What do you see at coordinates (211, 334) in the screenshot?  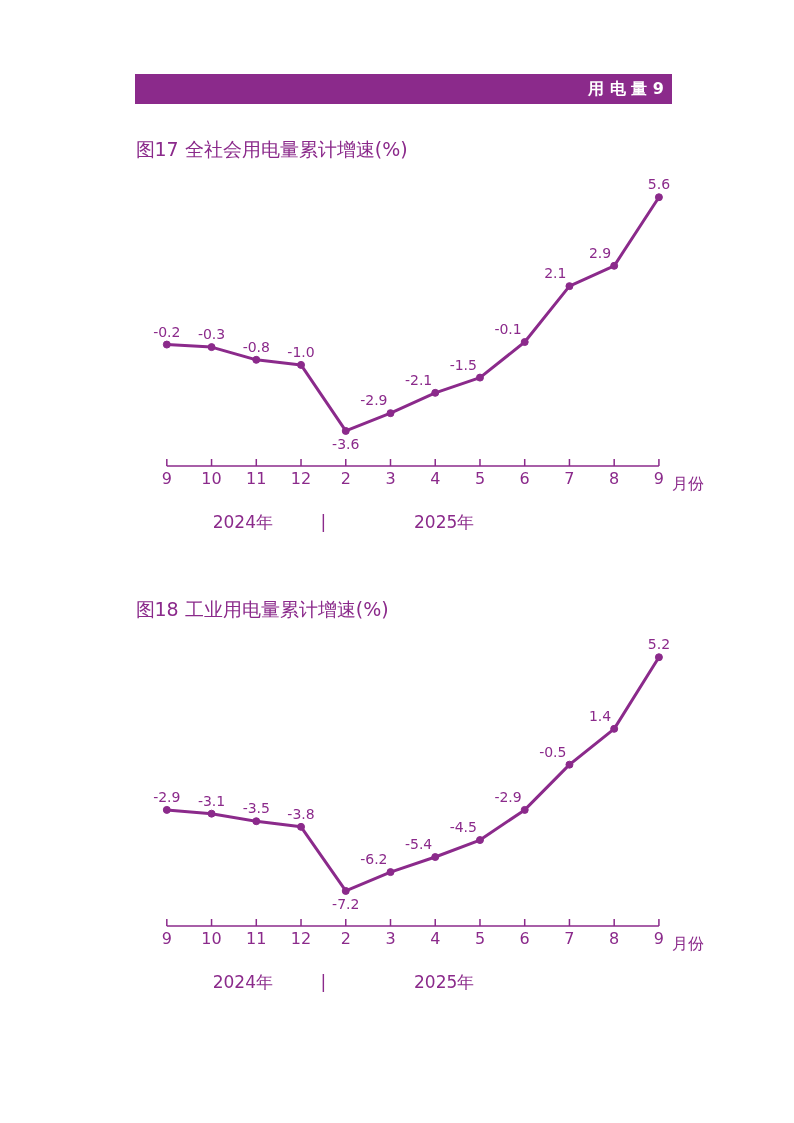 I see `data-label: -0.3` at bounding box center [211, 334].